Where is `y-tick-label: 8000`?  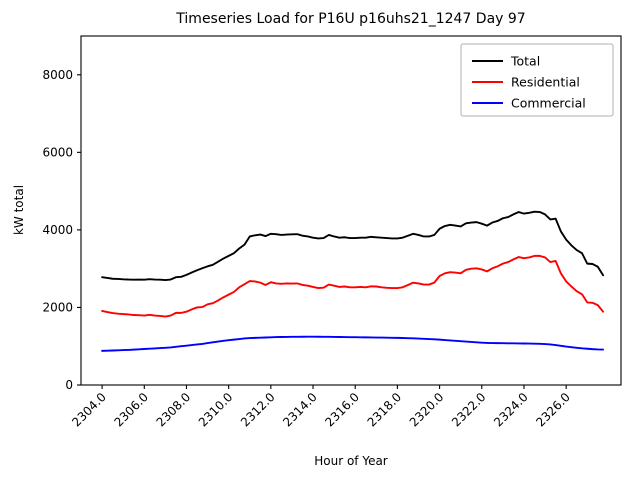 y-tick-label: 8000 is located at coordinates (57, 75).